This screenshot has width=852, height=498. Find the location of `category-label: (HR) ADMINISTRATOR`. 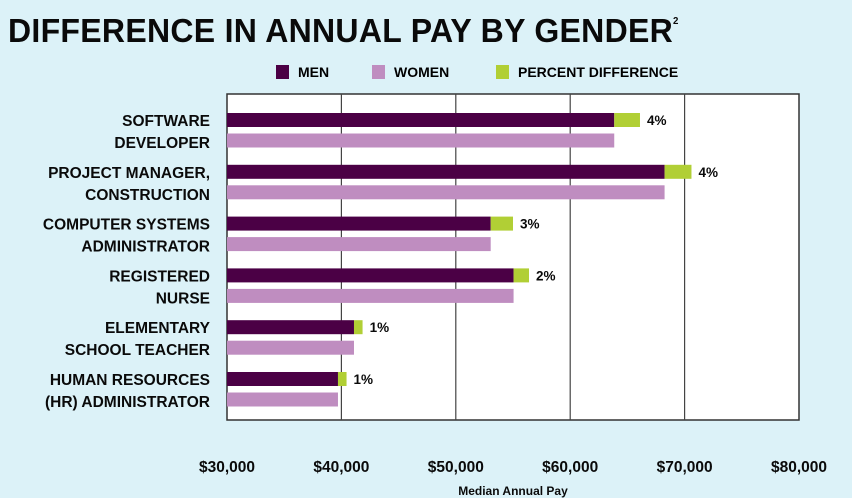

category-label: (HR) ADMINISTRATOR is located at coordinates (127, 402).